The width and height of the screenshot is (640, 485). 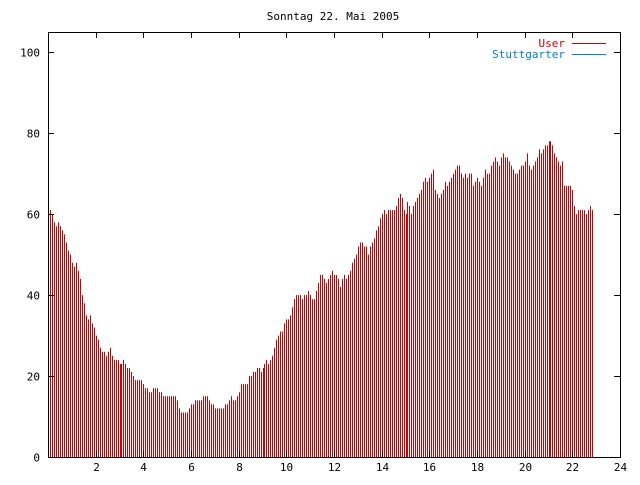 I want to click on y-tick-label: 100, so click(x=30, y=53).